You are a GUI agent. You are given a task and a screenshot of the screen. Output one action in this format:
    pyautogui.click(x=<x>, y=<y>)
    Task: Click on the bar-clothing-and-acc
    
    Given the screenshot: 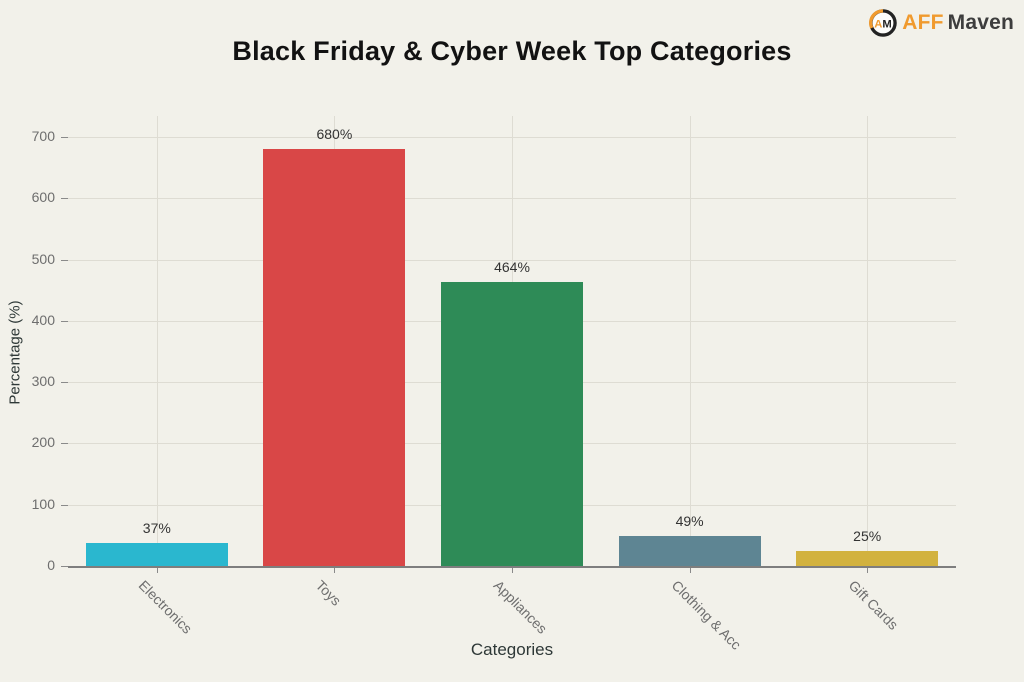 What is the action you would take?
    pyautogui.click(x=689, y=550)
    